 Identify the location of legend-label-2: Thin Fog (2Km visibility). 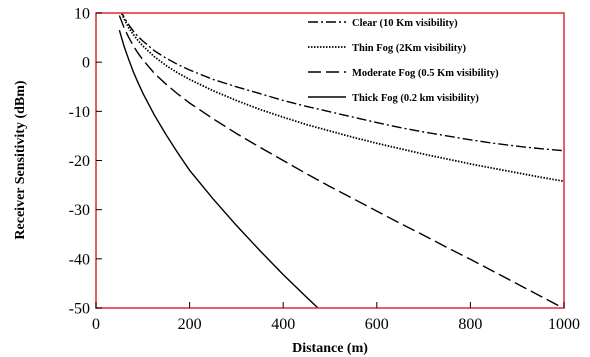
(409, 48).